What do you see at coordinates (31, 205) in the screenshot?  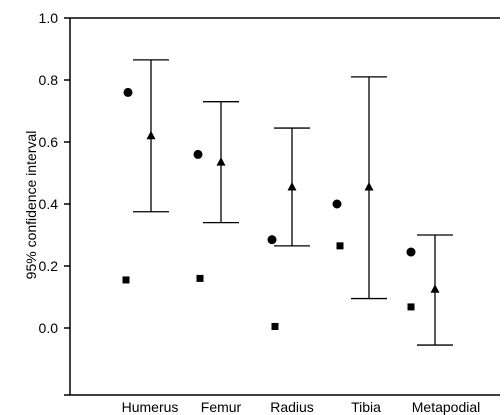 I see `y-axis-title: 95% confidence interval` at bounding box center [31, 205].